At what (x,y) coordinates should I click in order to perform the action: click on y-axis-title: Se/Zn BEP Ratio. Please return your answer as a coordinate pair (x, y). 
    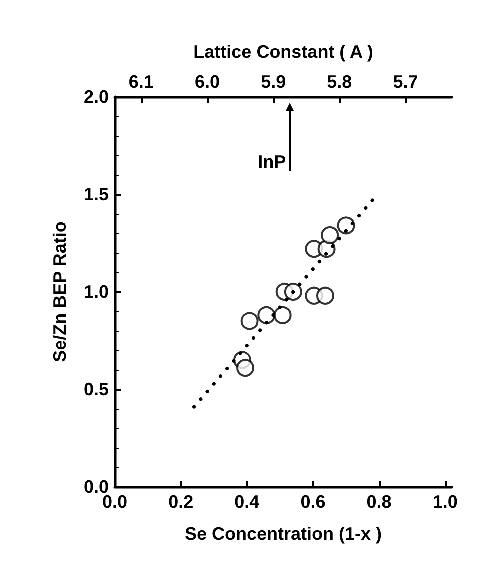
    Looking at the image, I should click on (60, 292).